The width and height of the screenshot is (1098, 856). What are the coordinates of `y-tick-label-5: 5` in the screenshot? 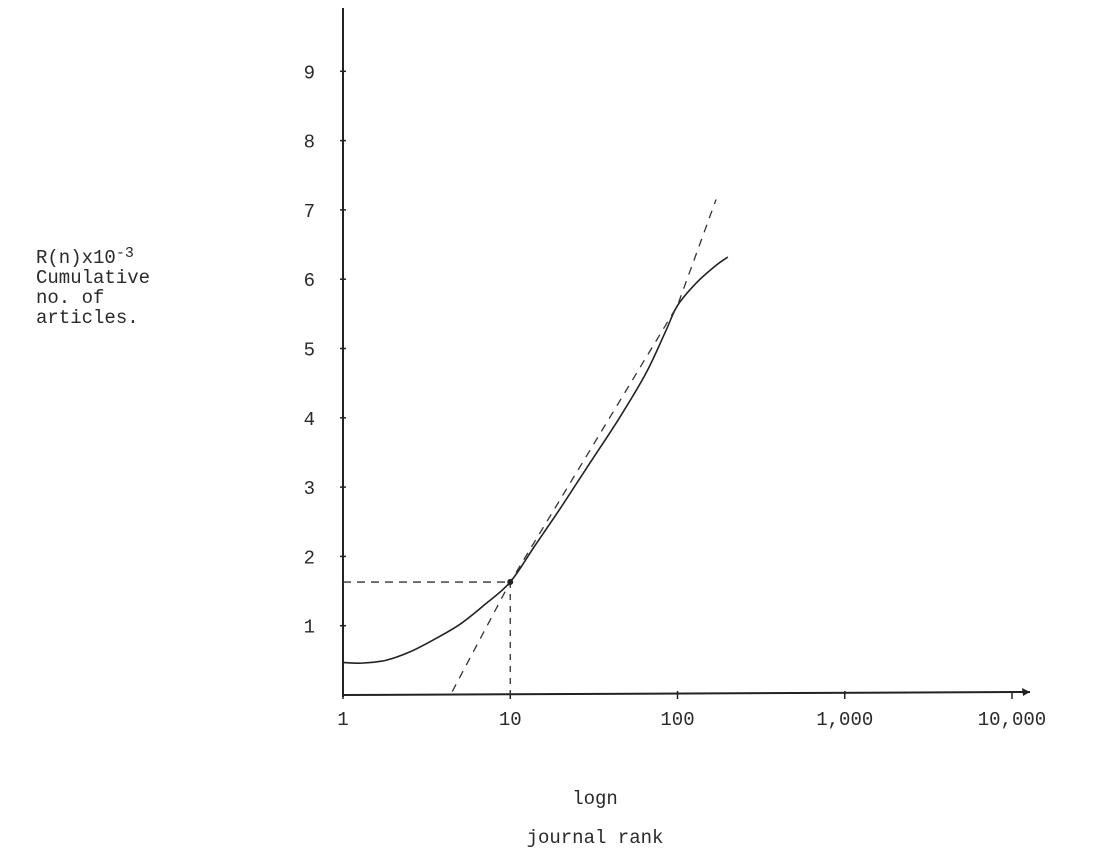 It's located at (309, 351).